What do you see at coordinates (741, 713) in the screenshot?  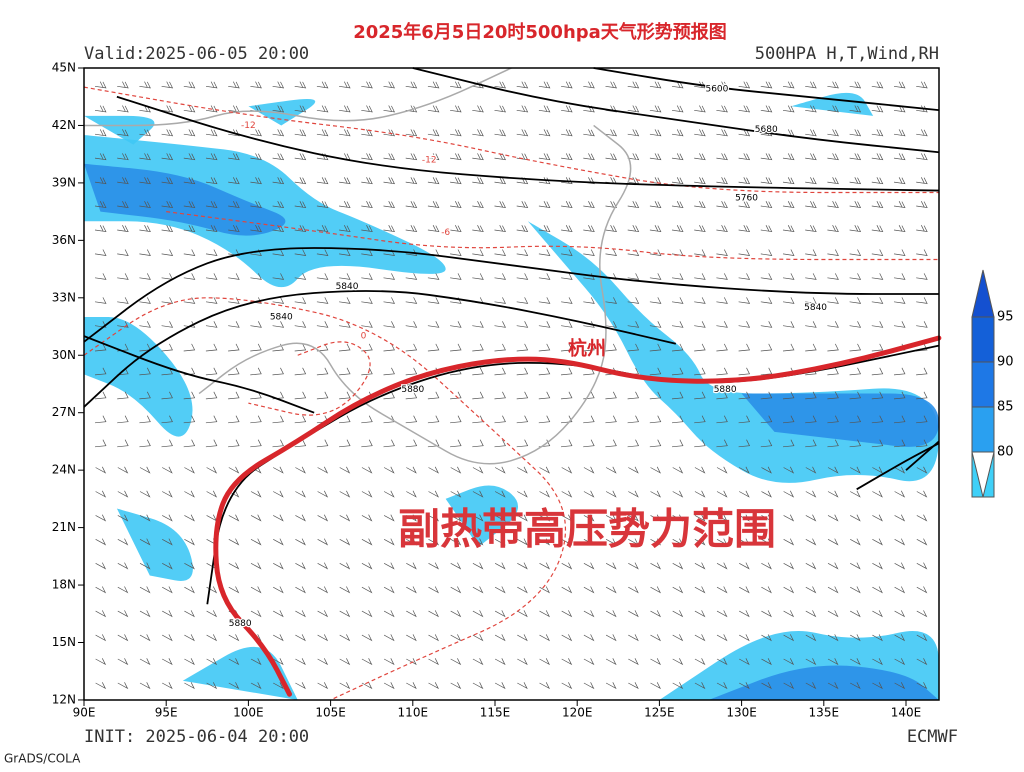 I see `lon-label: 130E` at bounding box center [741, 713].